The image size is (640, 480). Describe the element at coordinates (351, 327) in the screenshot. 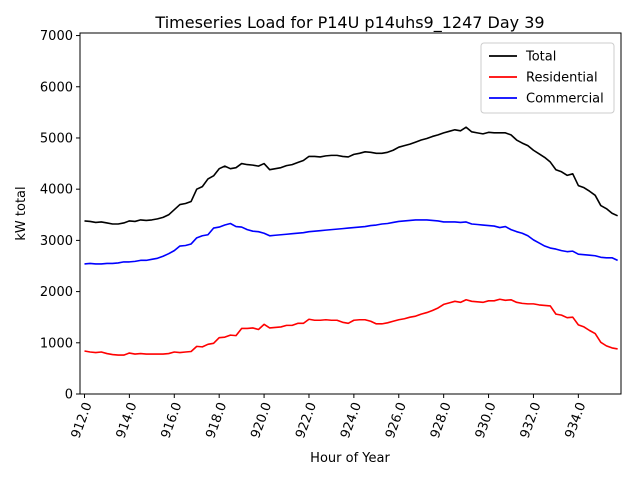

I see `series-line-residential` at that location.